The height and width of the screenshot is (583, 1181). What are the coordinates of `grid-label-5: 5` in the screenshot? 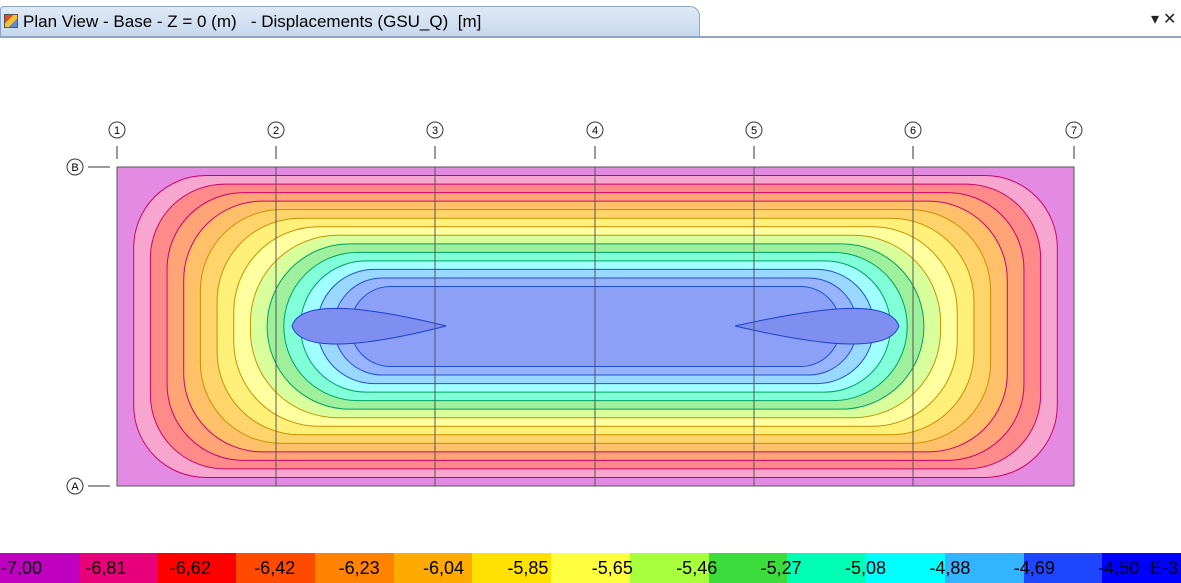 It's located at (754, 131).